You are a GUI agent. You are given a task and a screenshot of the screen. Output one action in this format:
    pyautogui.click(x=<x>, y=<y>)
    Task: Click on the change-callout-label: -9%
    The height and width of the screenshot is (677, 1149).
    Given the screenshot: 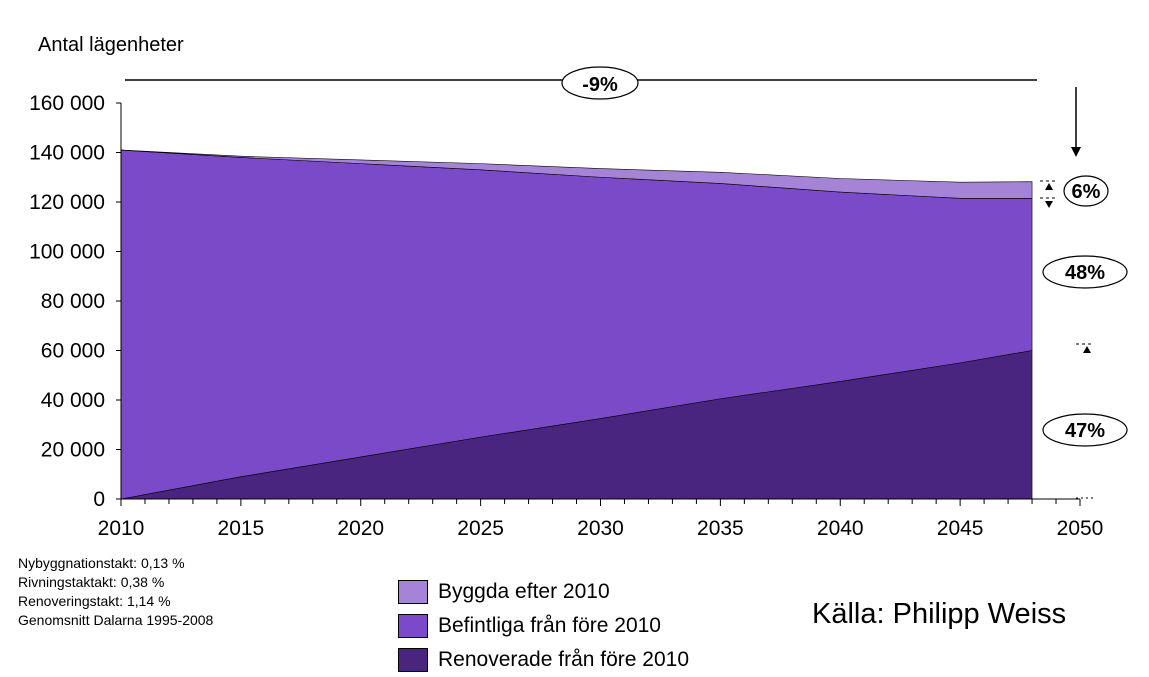 What is the action you would take?
    pyautogui.click(x=600, y=85)
    